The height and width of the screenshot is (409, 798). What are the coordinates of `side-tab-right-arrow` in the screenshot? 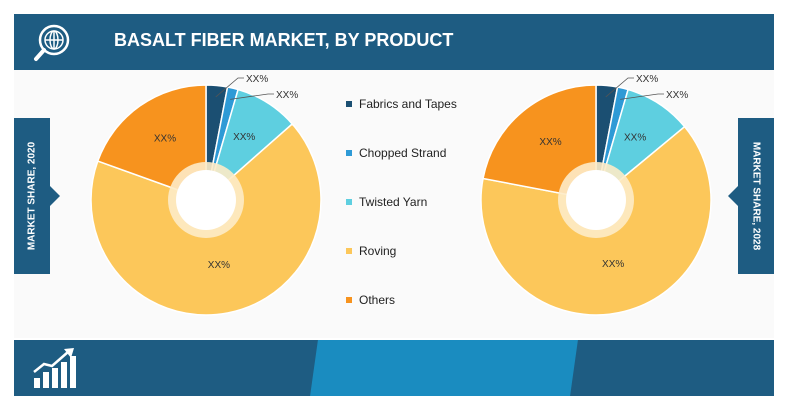 It's located at (733, 196).